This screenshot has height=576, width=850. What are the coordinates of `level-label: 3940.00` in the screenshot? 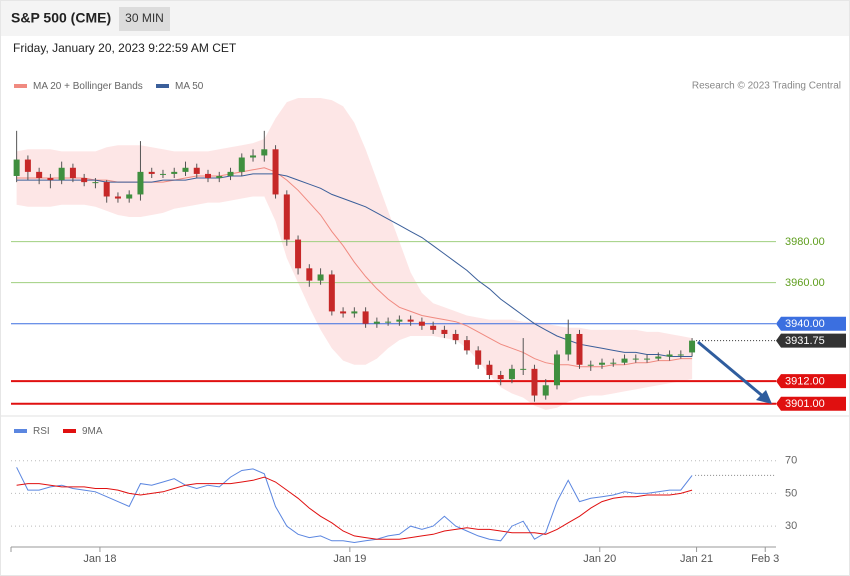 It's located at (805, 324).